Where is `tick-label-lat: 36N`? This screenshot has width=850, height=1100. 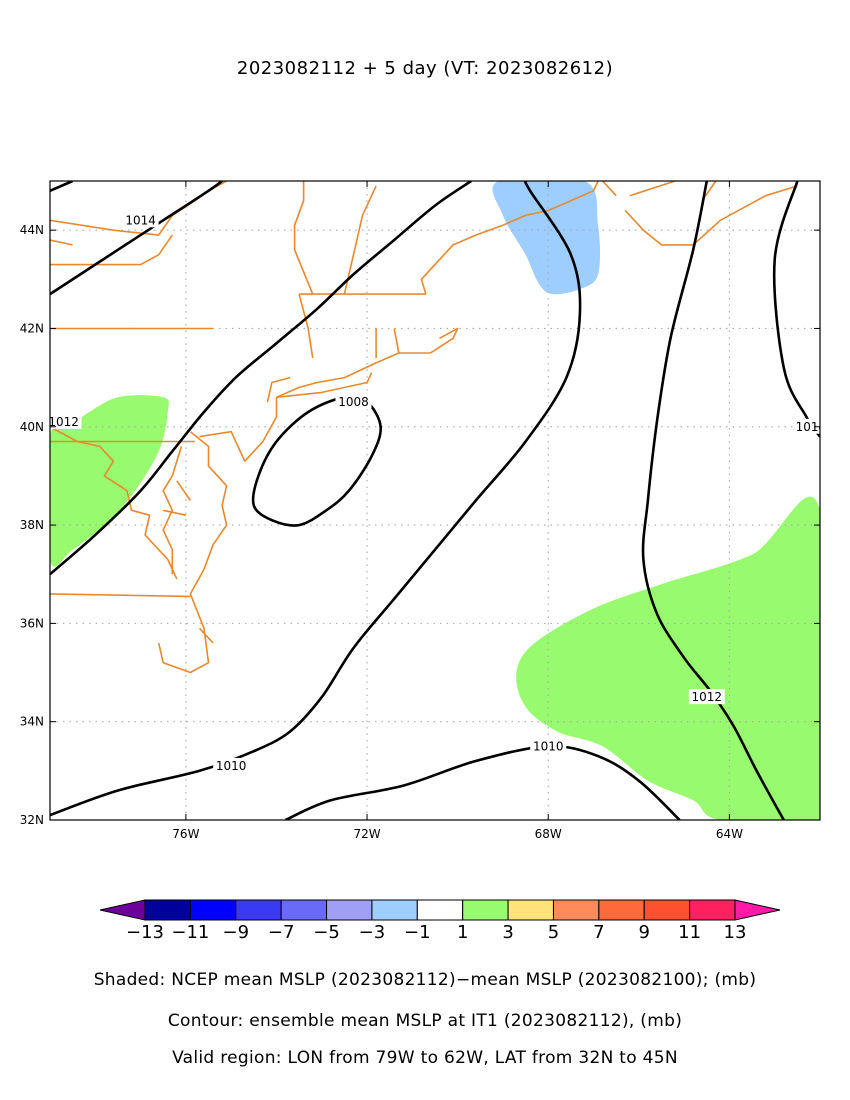
tick-label-lat: 36N is located at coordinates (32, 623).